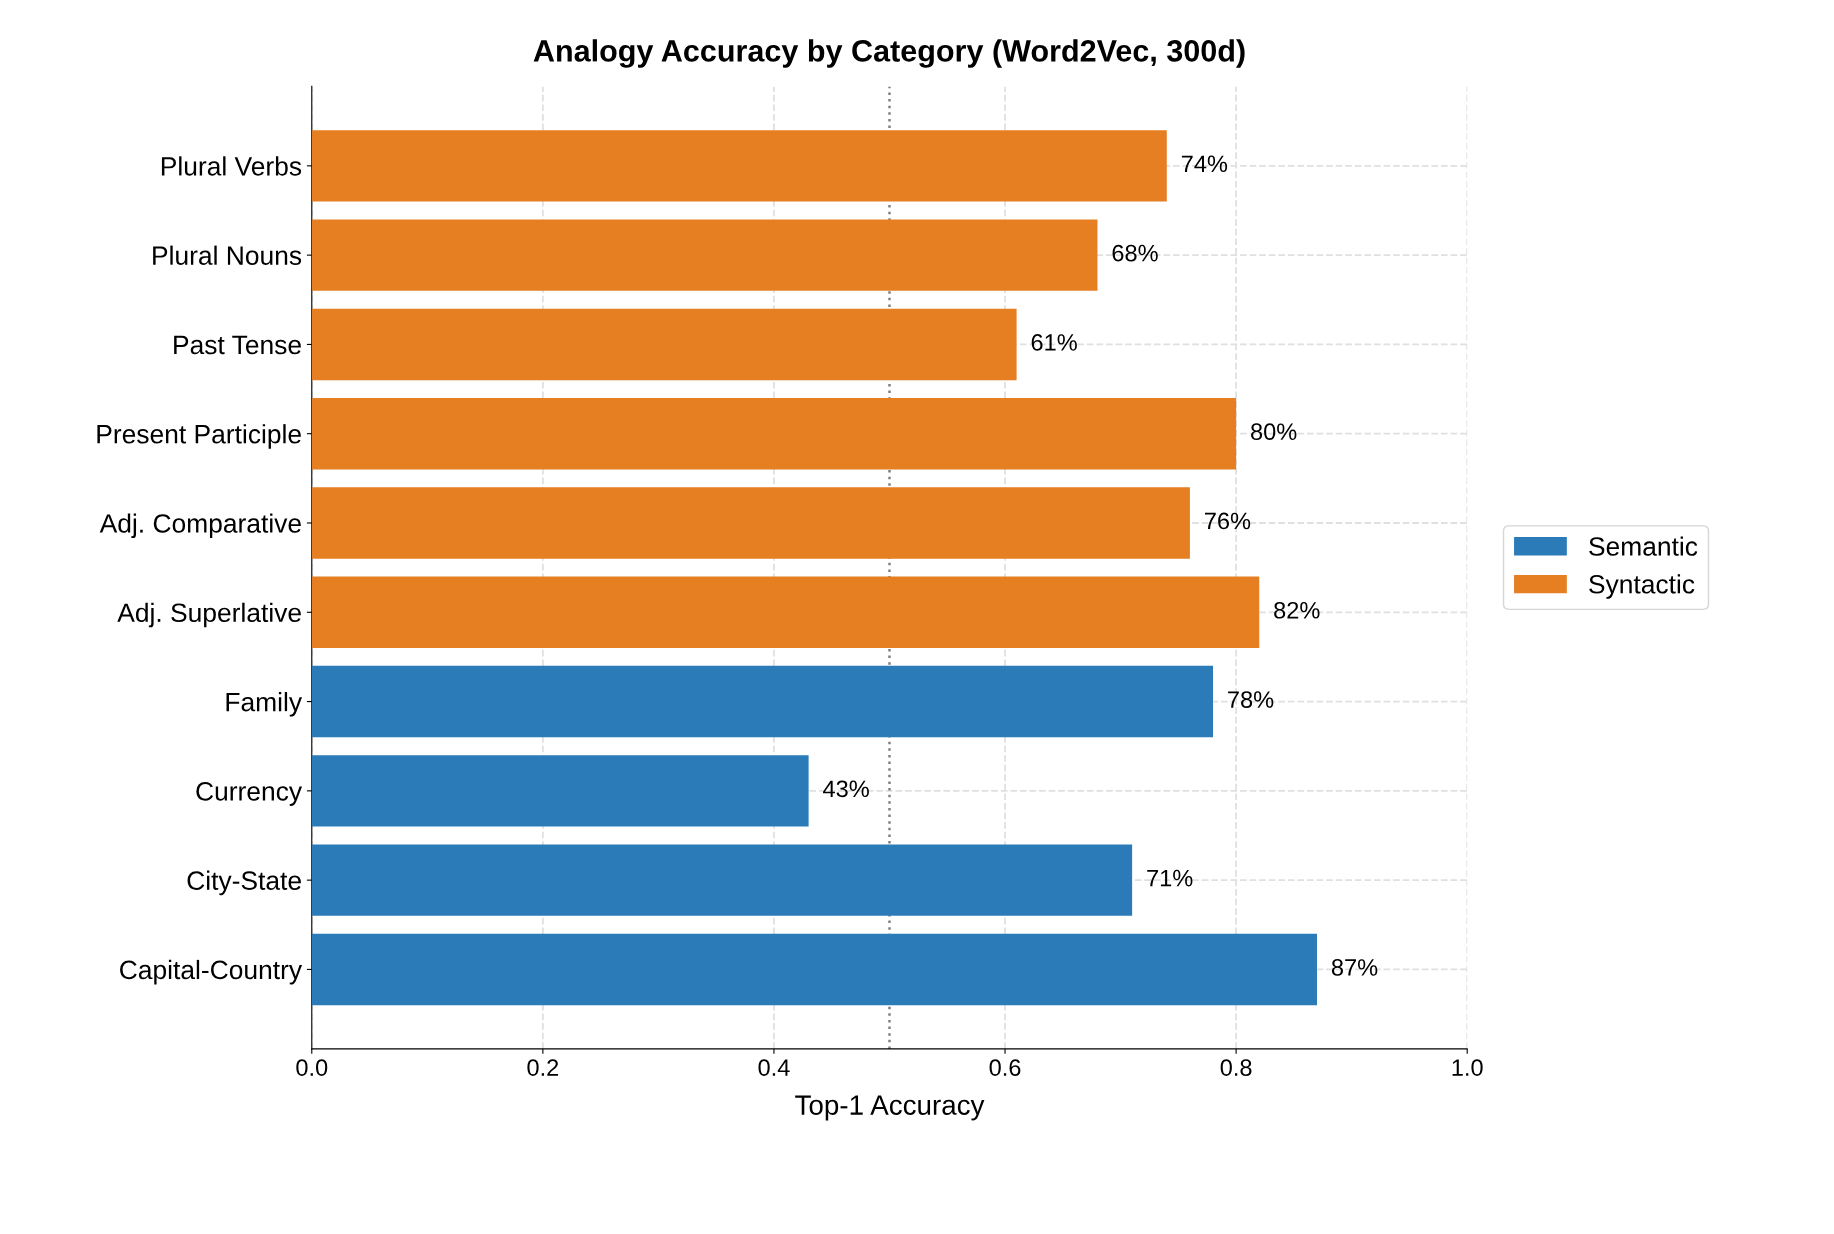  What do you see at coordinates (249, 793) in the screenshot?
I see `y-tick-label: Currency` at bounding box center [249, 793].